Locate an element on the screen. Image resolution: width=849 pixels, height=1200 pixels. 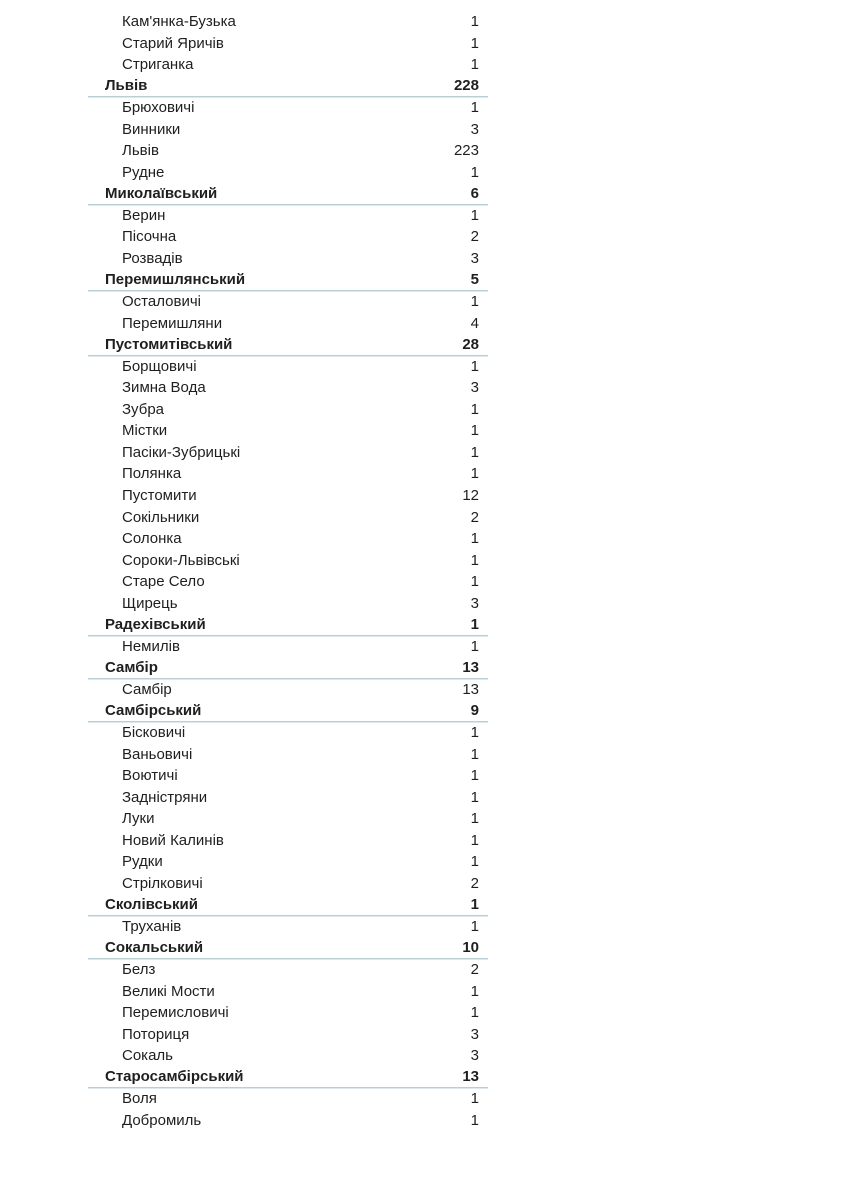
settlement-name: Сколівський is located at coordinates (151, 904).